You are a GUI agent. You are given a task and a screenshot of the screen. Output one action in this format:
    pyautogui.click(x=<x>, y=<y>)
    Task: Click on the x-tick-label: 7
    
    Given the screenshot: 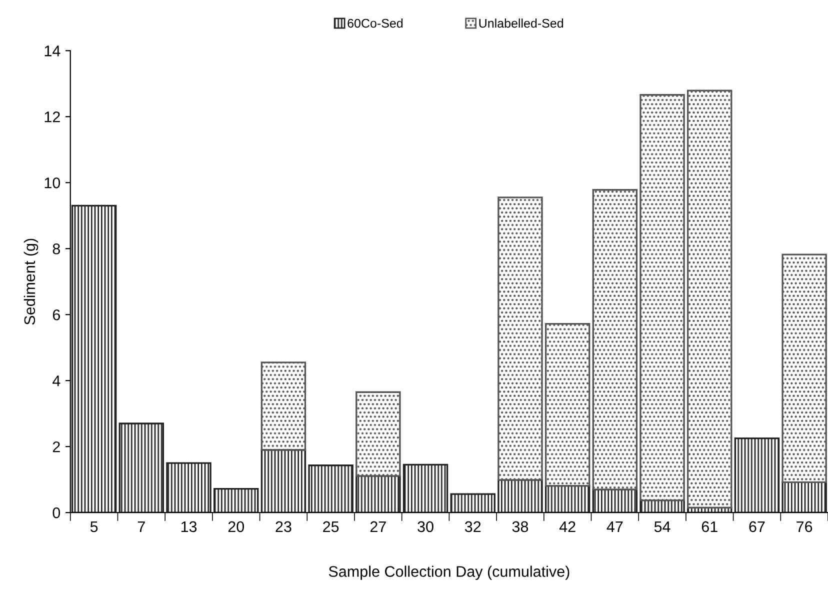 What is the action you would take?
    pyautogui.click(x=141, y=526)
    